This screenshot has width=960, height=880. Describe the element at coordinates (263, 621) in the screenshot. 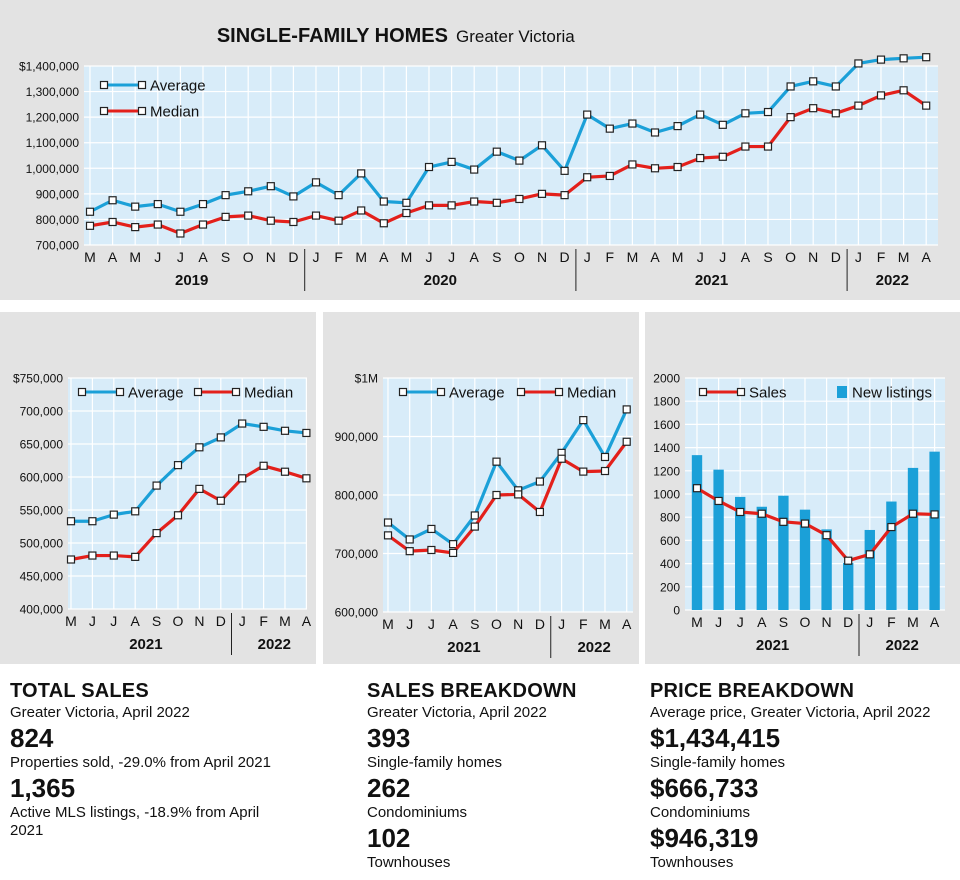

I see `x-tick-label: F` at that location.